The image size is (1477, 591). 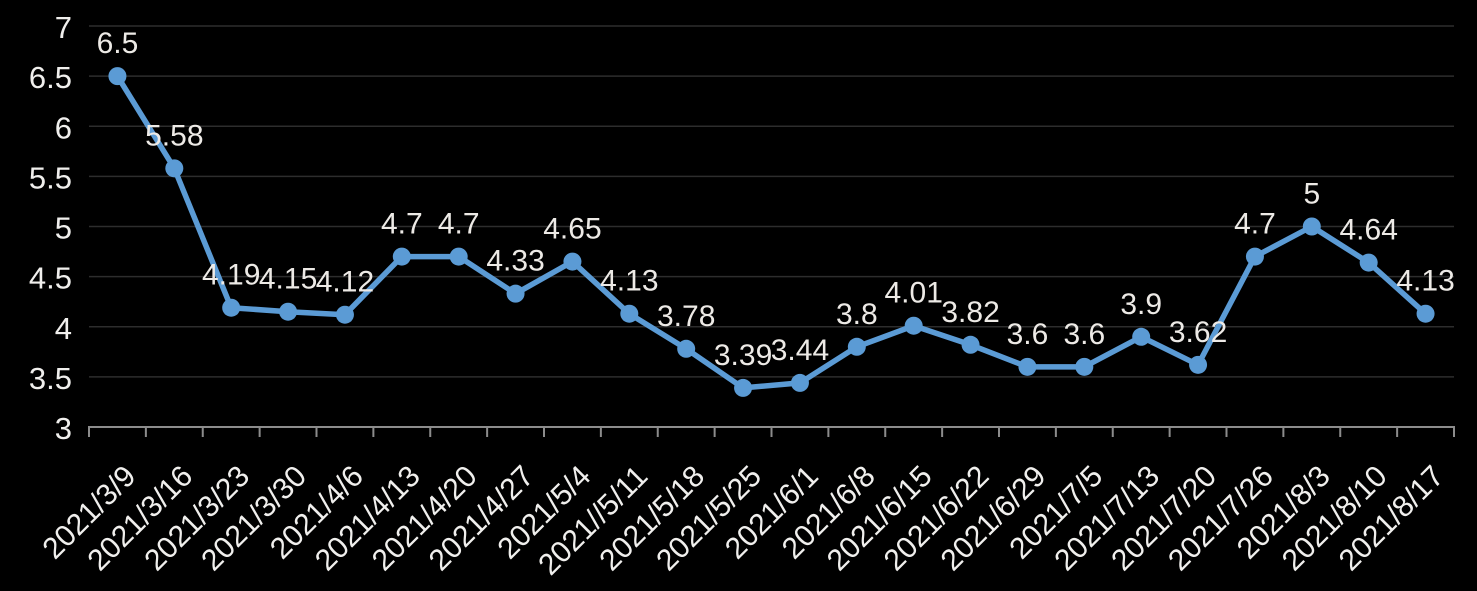 What do you see at coordinates (1311, 194) in the screenshot?
I see `data-label: 5` at bounding box center [1311, 194].